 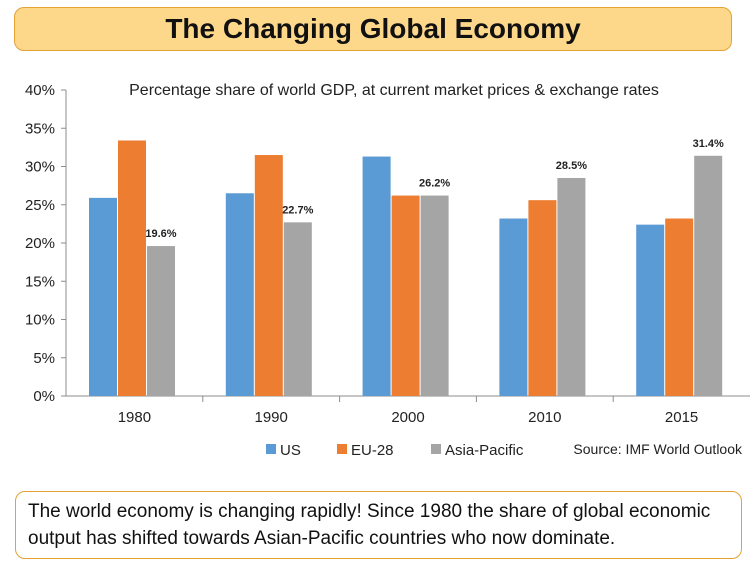 What do you see at coordinates (160, 234) in the screenshot?
I see `data-label: 19.6%` at bounding box center [160, 234].